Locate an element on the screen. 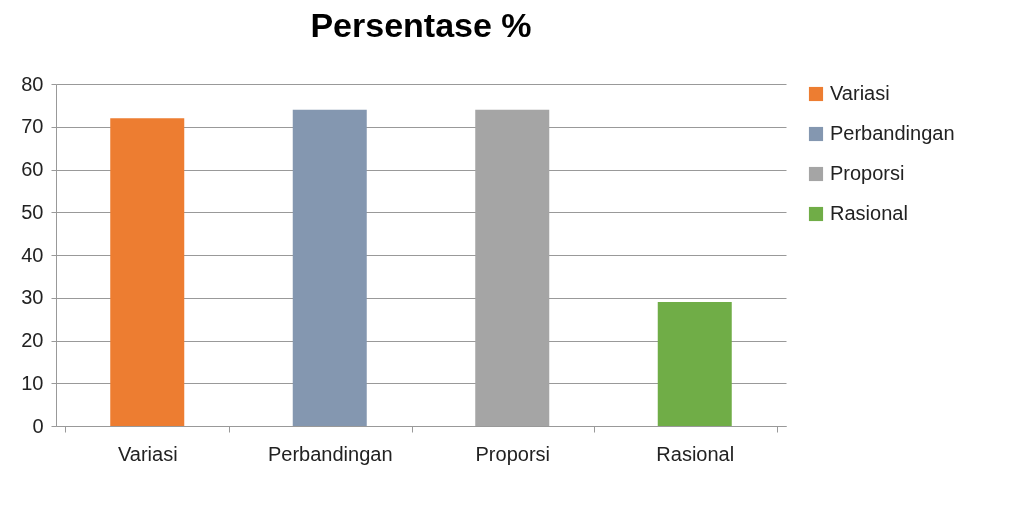 This screenshot has width=1035, height=526. y-tick-label: 10 is located at coordinates (32, 382).